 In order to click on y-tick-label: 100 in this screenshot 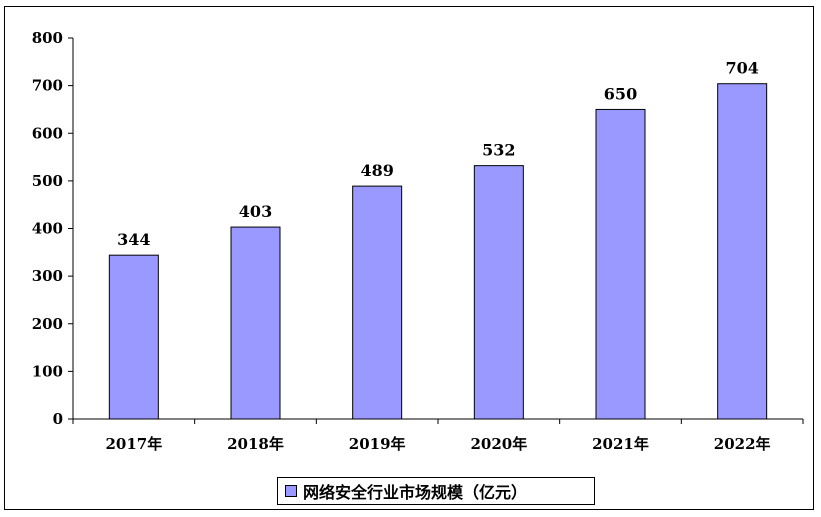, I will do `click(47, 371)`.